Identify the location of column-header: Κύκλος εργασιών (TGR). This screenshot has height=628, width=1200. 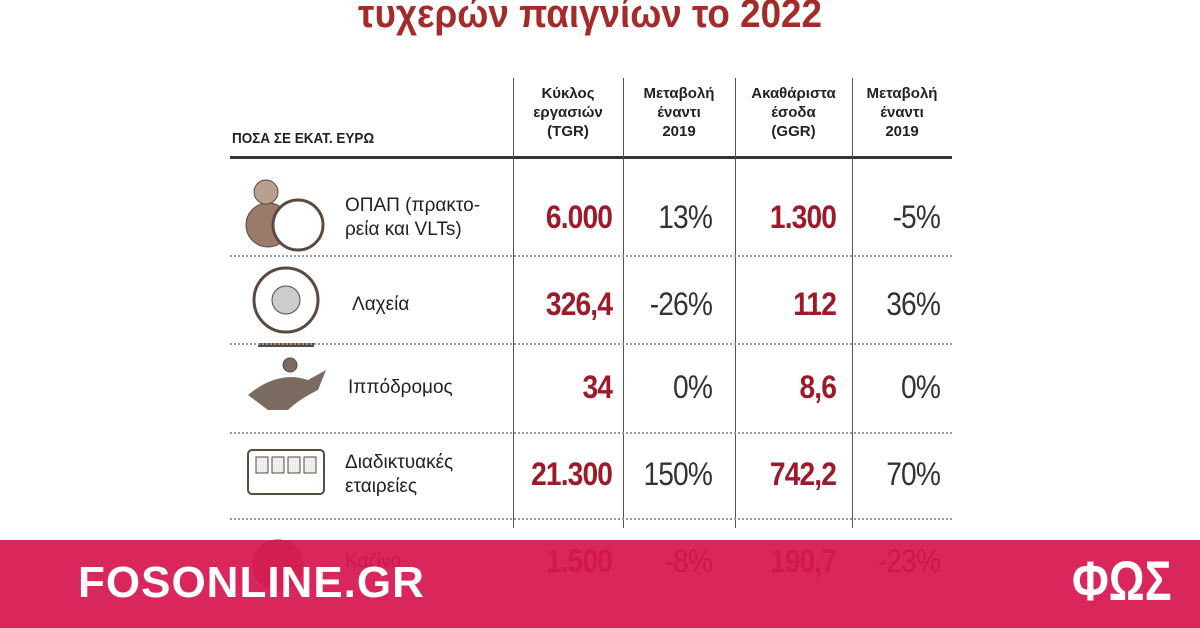
(568, 112).